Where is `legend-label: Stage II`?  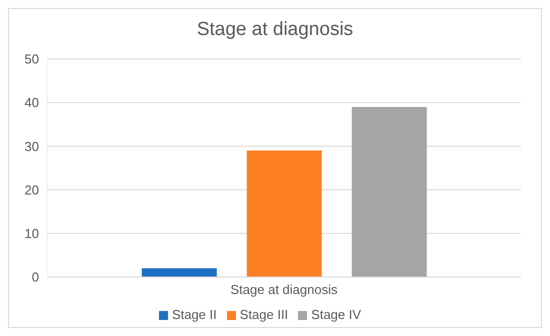 legend-label: Stage II is located at coordinates (194, 314).